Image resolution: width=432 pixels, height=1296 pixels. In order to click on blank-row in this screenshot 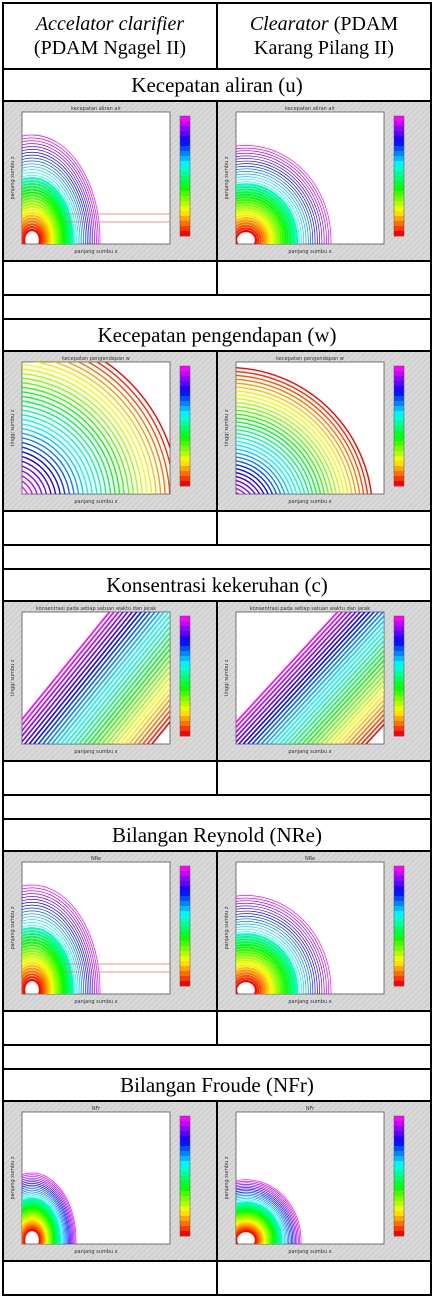, I will do `click(217, 1278)`.